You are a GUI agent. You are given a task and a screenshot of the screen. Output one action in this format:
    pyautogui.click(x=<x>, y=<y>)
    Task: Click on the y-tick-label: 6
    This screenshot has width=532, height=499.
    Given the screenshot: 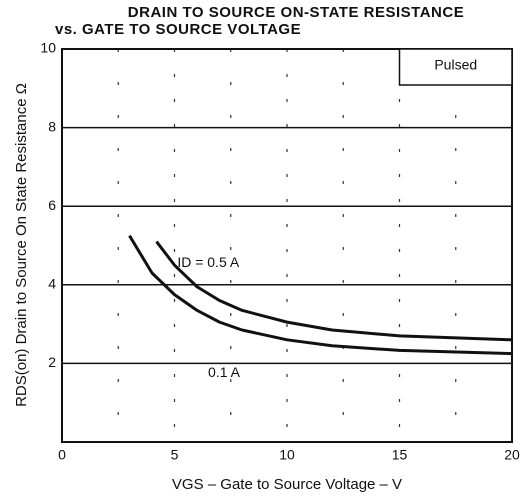 What is the action you would take?
    pyautogui.click(x=52, y=205)
    